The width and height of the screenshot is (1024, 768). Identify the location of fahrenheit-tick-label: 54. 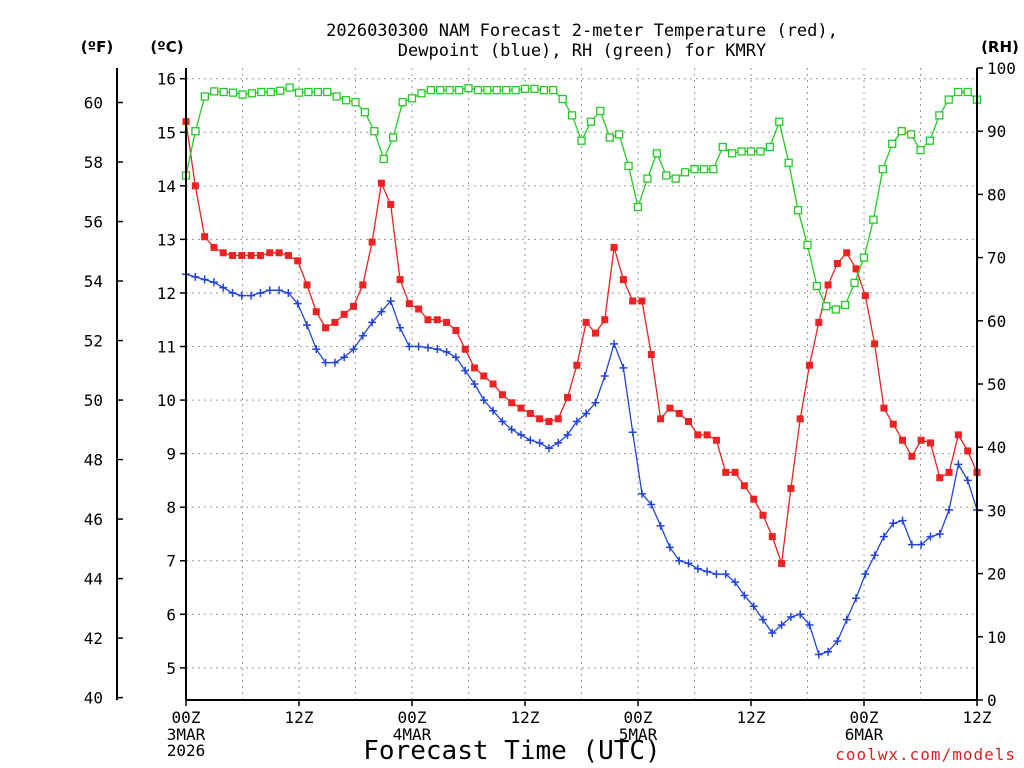
(93, 281).